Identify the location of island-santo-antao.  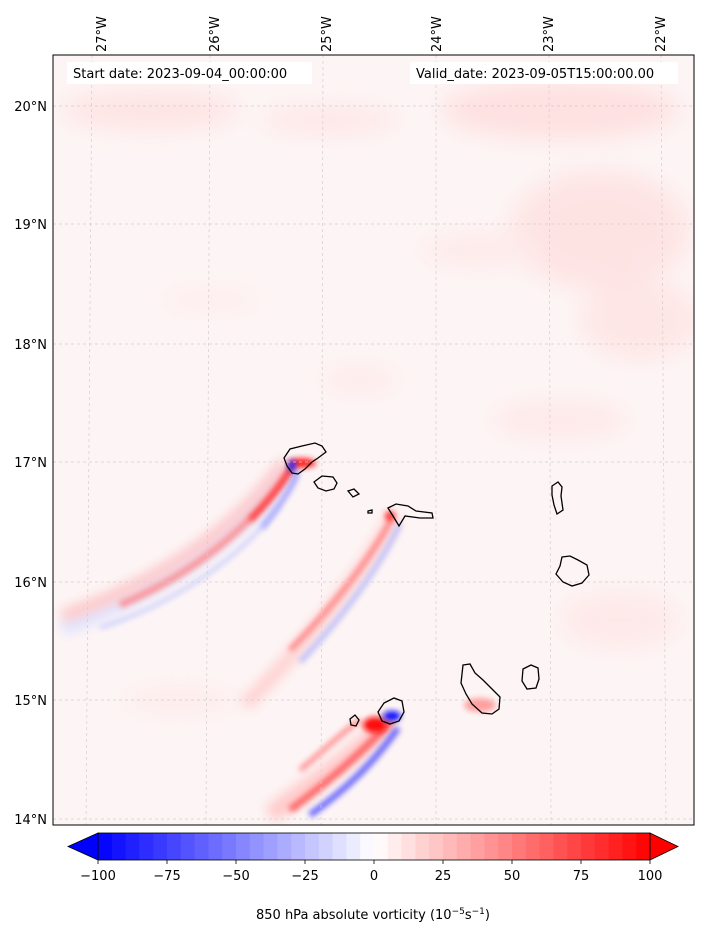
(305, 458).